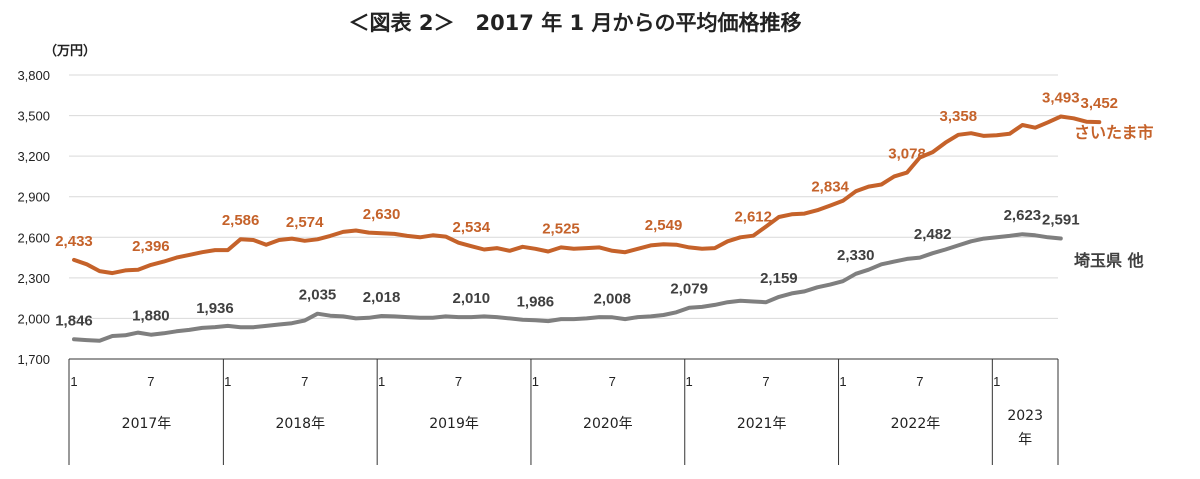 Image resolution: width=1200 pixels, height=479 pixels. I want to click on data-label: 2,586, so click(241, 220).